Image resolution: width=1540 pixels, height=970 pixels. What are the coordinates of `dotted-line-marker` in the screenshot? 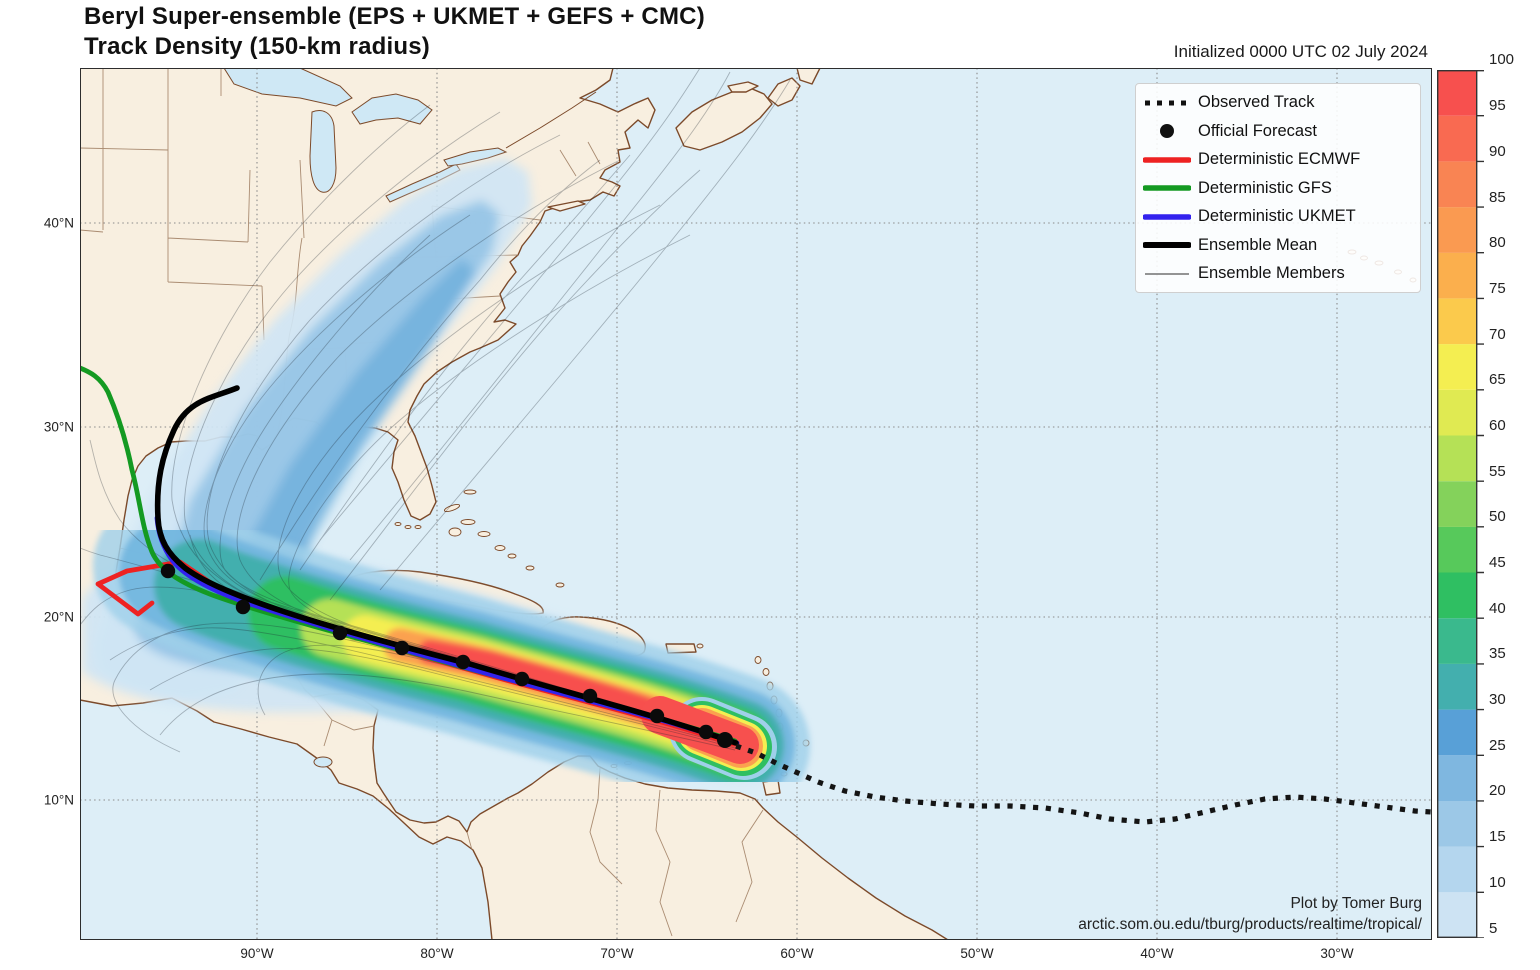 It's located at (1167, 103).